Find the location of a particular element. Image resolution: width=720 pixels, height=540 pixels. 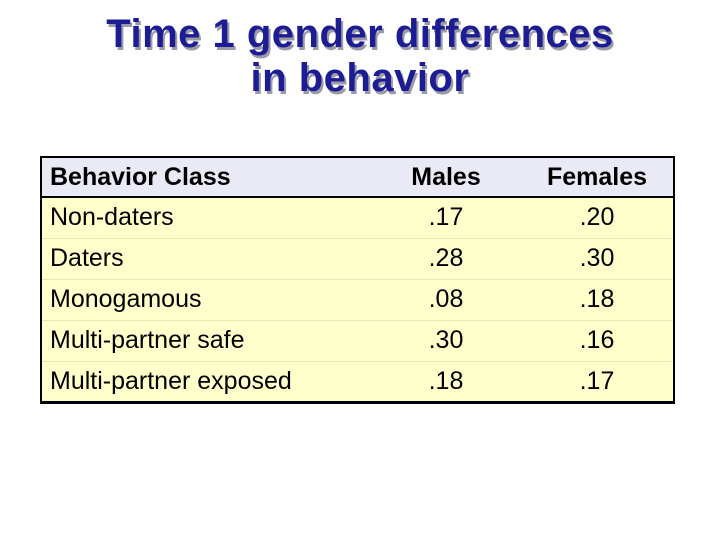

males-value-cell: .28 is located at coordinates (446, 258).